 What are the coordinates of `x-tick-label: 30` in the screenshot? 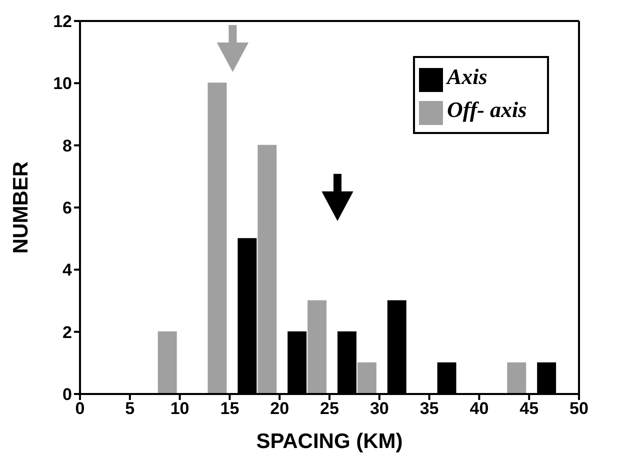 It's located at (379, 408).